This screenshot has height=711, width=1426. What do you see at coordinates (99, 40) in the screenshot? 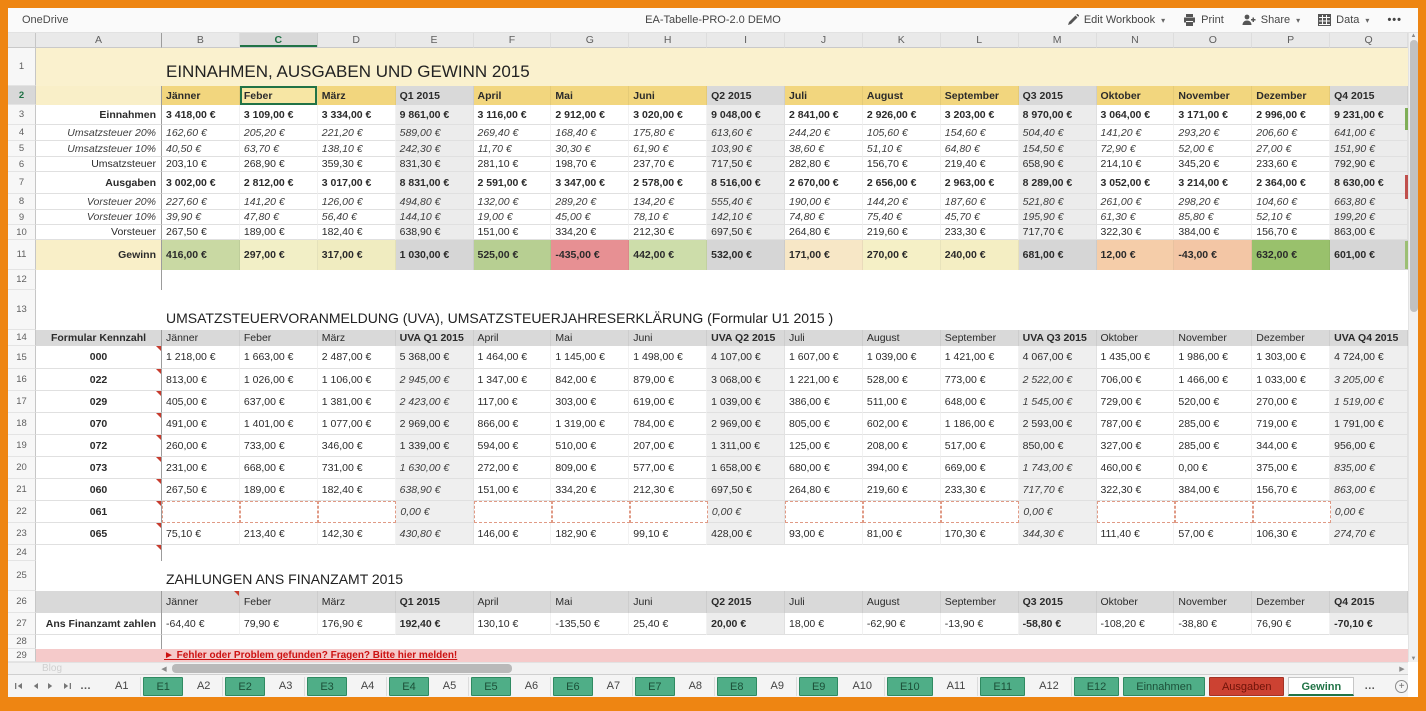
I see `column-header: A` at bounding box center [99, 40].